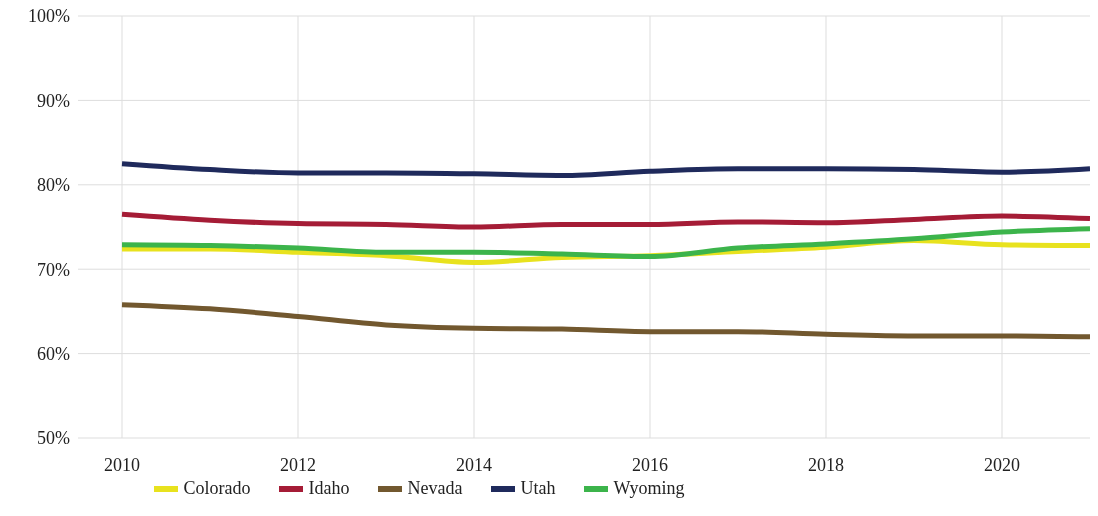 This screenshot has height=516, width=1098. What do you see at coordinates (53, 438) in the screenshot?
I see `y-tick-label: 50%` at bounding box center [53, 438].